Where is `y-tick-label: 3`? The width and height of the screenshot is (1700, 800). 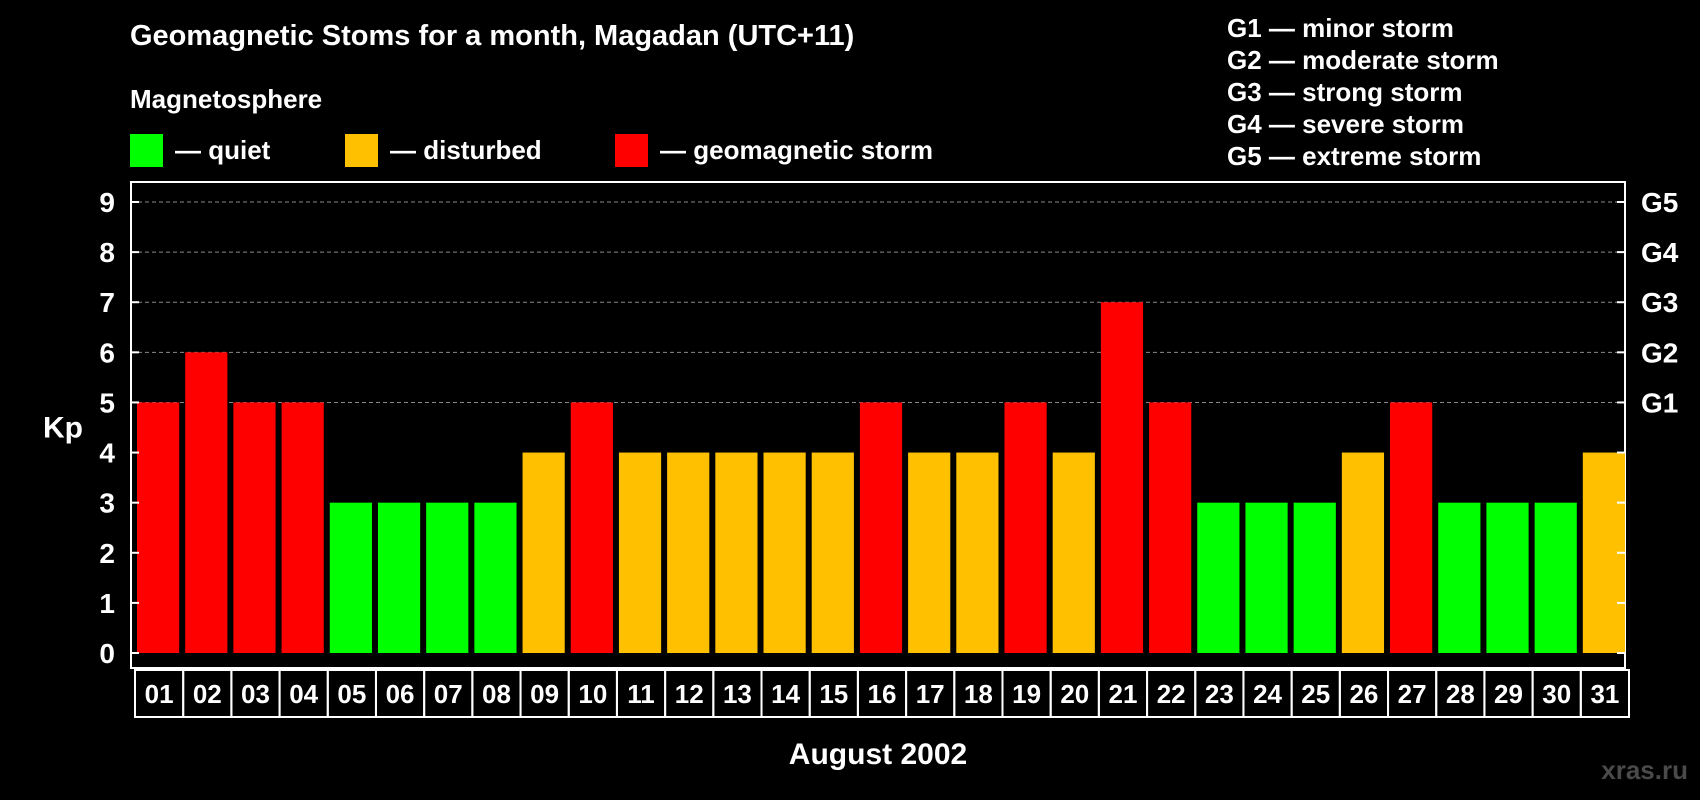
y-tick-label: 3 is located at coordinates (107, 503).